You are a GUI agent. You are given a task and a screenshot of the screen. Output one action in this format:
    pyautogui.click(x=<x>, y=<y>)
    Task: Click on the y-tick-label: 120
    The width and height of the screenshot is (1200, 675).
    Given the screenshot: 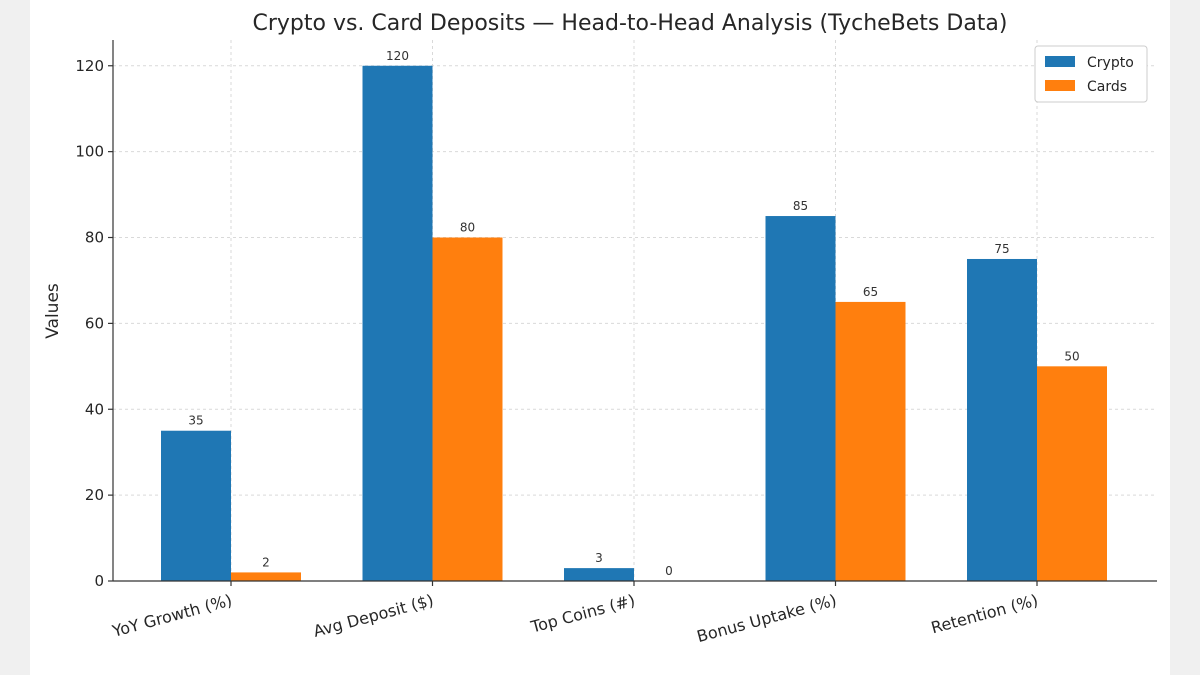 What is the action you would take?
    pyautogui.click(x=89, y=66)
    